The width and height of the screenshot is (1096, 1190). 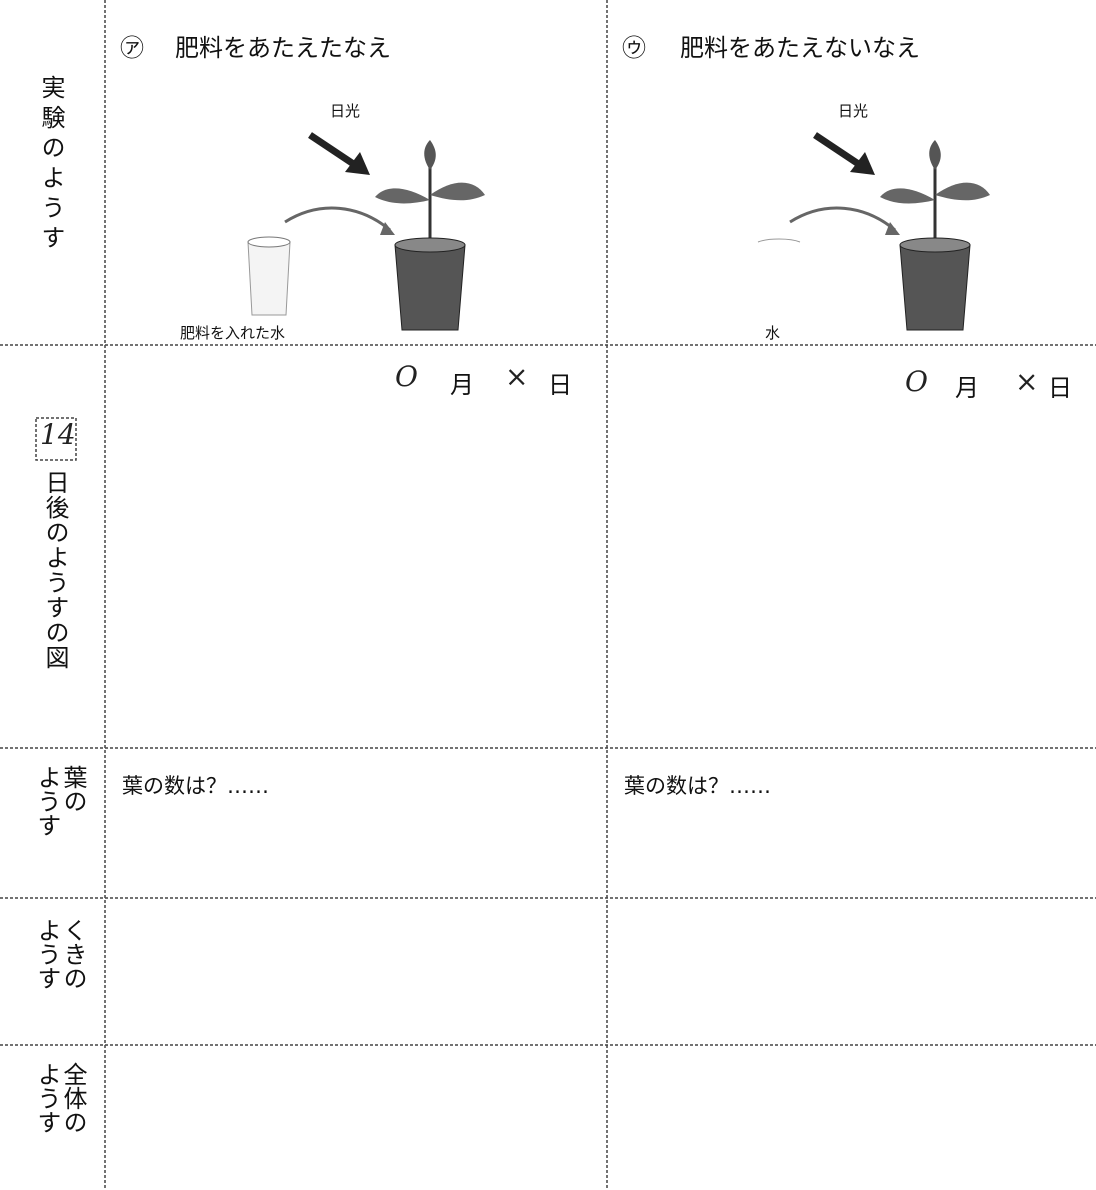 I want to click on row-label-part: 葉の, so click(x=73, y=789).